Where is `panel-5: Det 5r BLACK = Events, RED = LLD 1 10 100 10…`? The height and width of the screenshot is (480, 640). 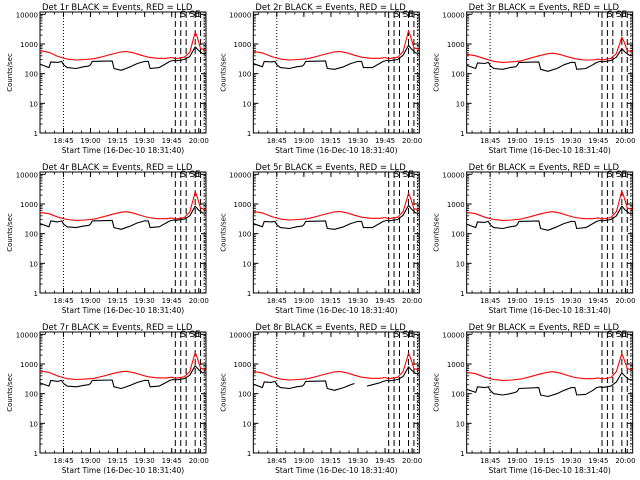 panel-5: Det 5r BLACK = Events, RED = LLD 1 10 100 10… is located at coordinates (320, 239).